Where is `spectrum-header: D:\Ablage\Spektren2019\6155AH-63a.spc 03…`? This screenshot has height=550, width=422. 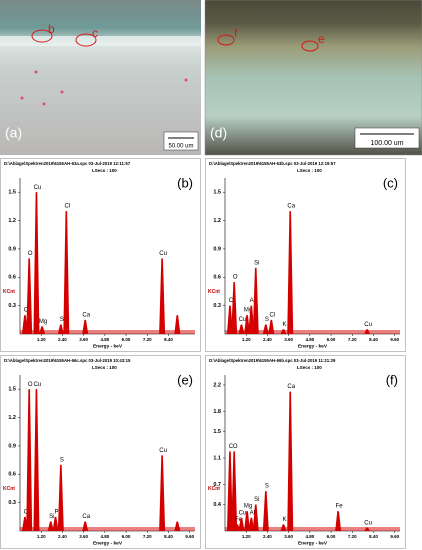
spectrum-header: D:\Ablage\Spektren2019\6155AH-63a.spc 03… is located at coordinates (67, 163).